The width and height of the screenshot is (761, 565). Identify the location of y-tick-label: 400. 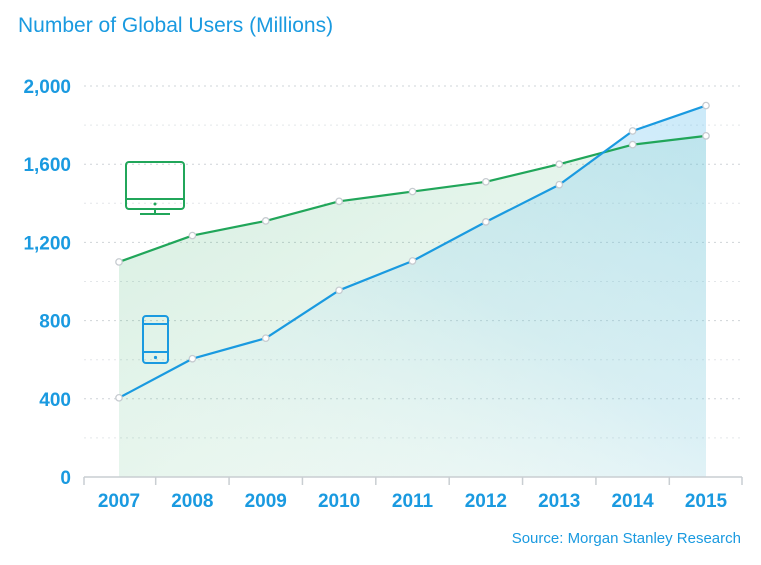
(55, 400).